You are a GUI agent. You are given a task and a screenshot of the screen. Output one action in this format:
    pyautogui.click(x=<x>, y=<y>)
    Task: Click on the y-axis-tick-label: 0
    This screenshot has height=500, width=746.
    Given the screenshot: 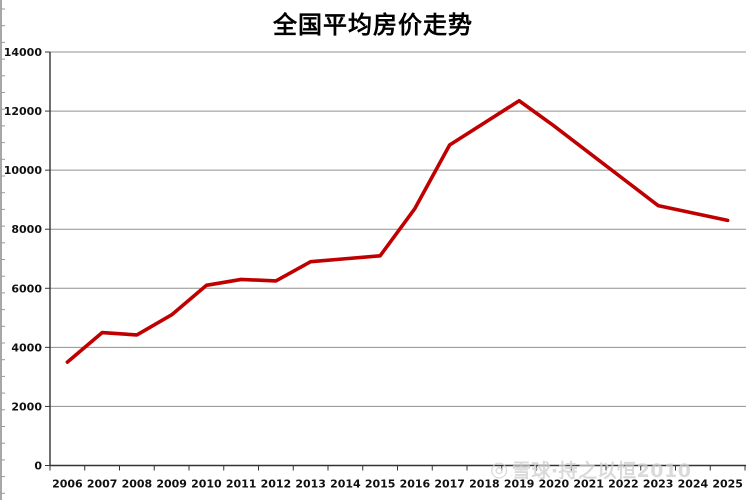 What is the action you would take?
    pyautogui.click(x=38, y=466)
    